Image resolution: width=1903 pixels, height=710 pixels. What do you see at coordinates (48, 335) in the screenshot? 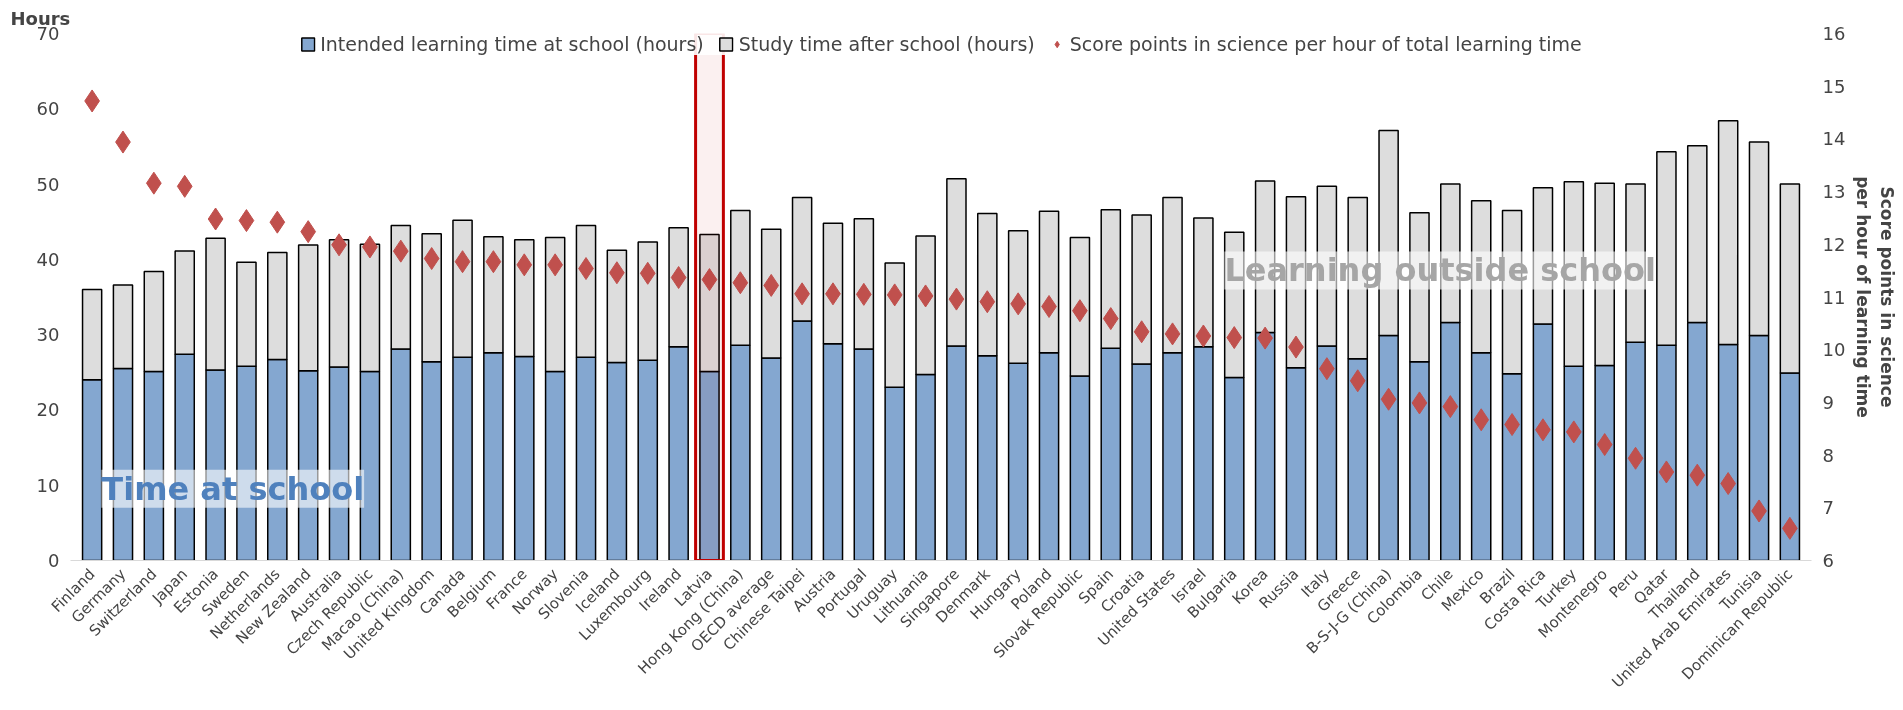
I see `y-tick-label: 30` at bounding box center [48, 335].